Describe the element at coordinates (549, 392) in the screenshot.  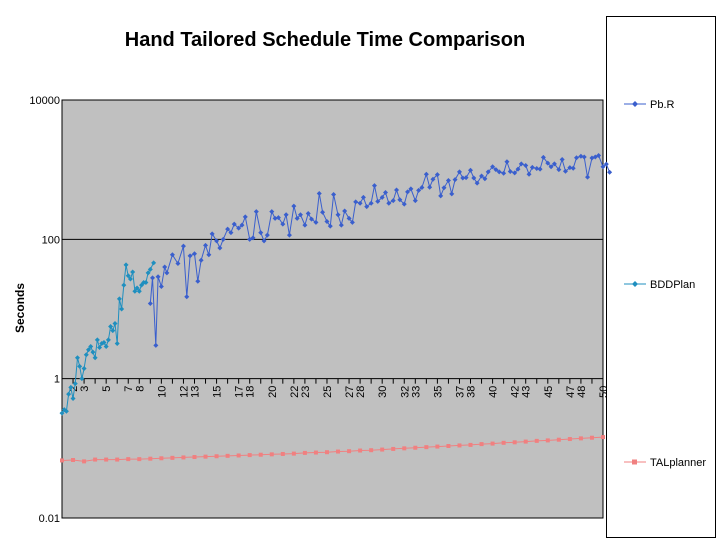
I see `x-tick-label: 45` at that location.